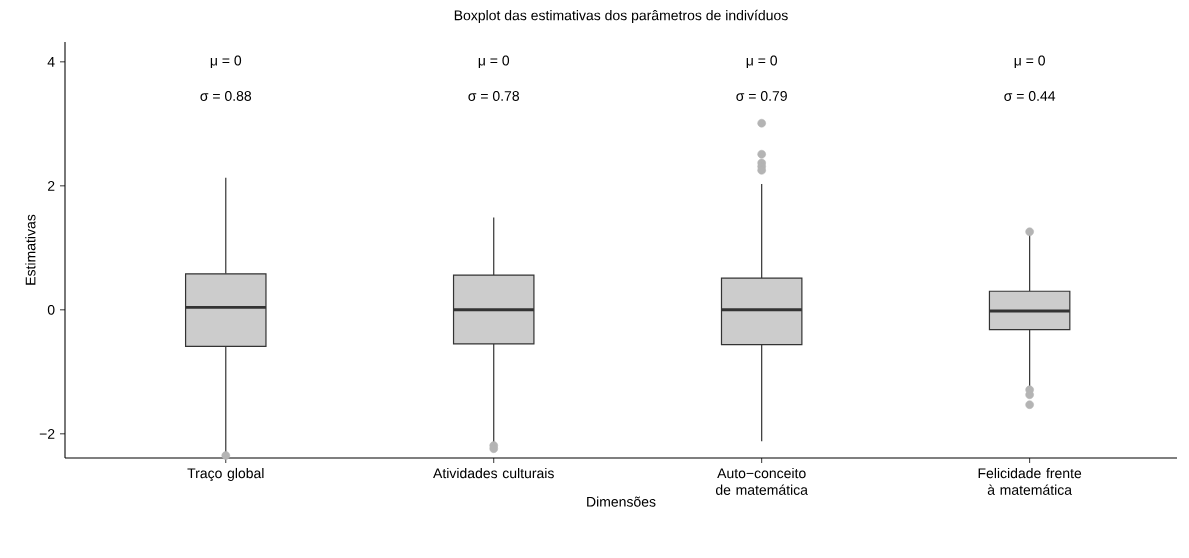  What do you see at coordinates (225, 474) in the screenshot?
I see `x-tick-label: Traço global` at bounding box center [225, 474].